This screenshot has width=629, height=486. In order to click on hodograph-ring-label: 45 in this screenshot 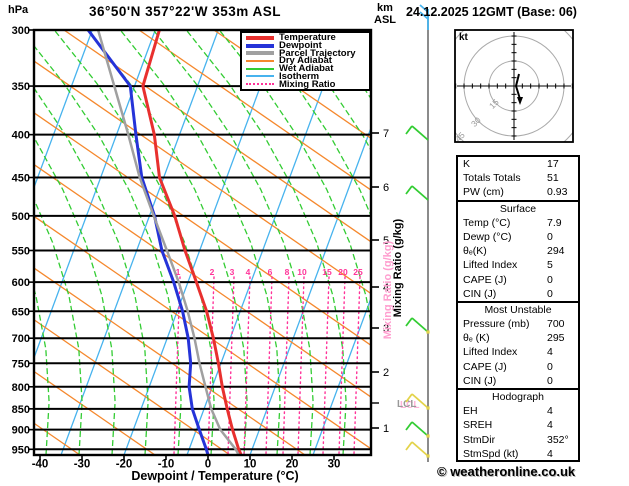, I will do `click(460, 137)`.